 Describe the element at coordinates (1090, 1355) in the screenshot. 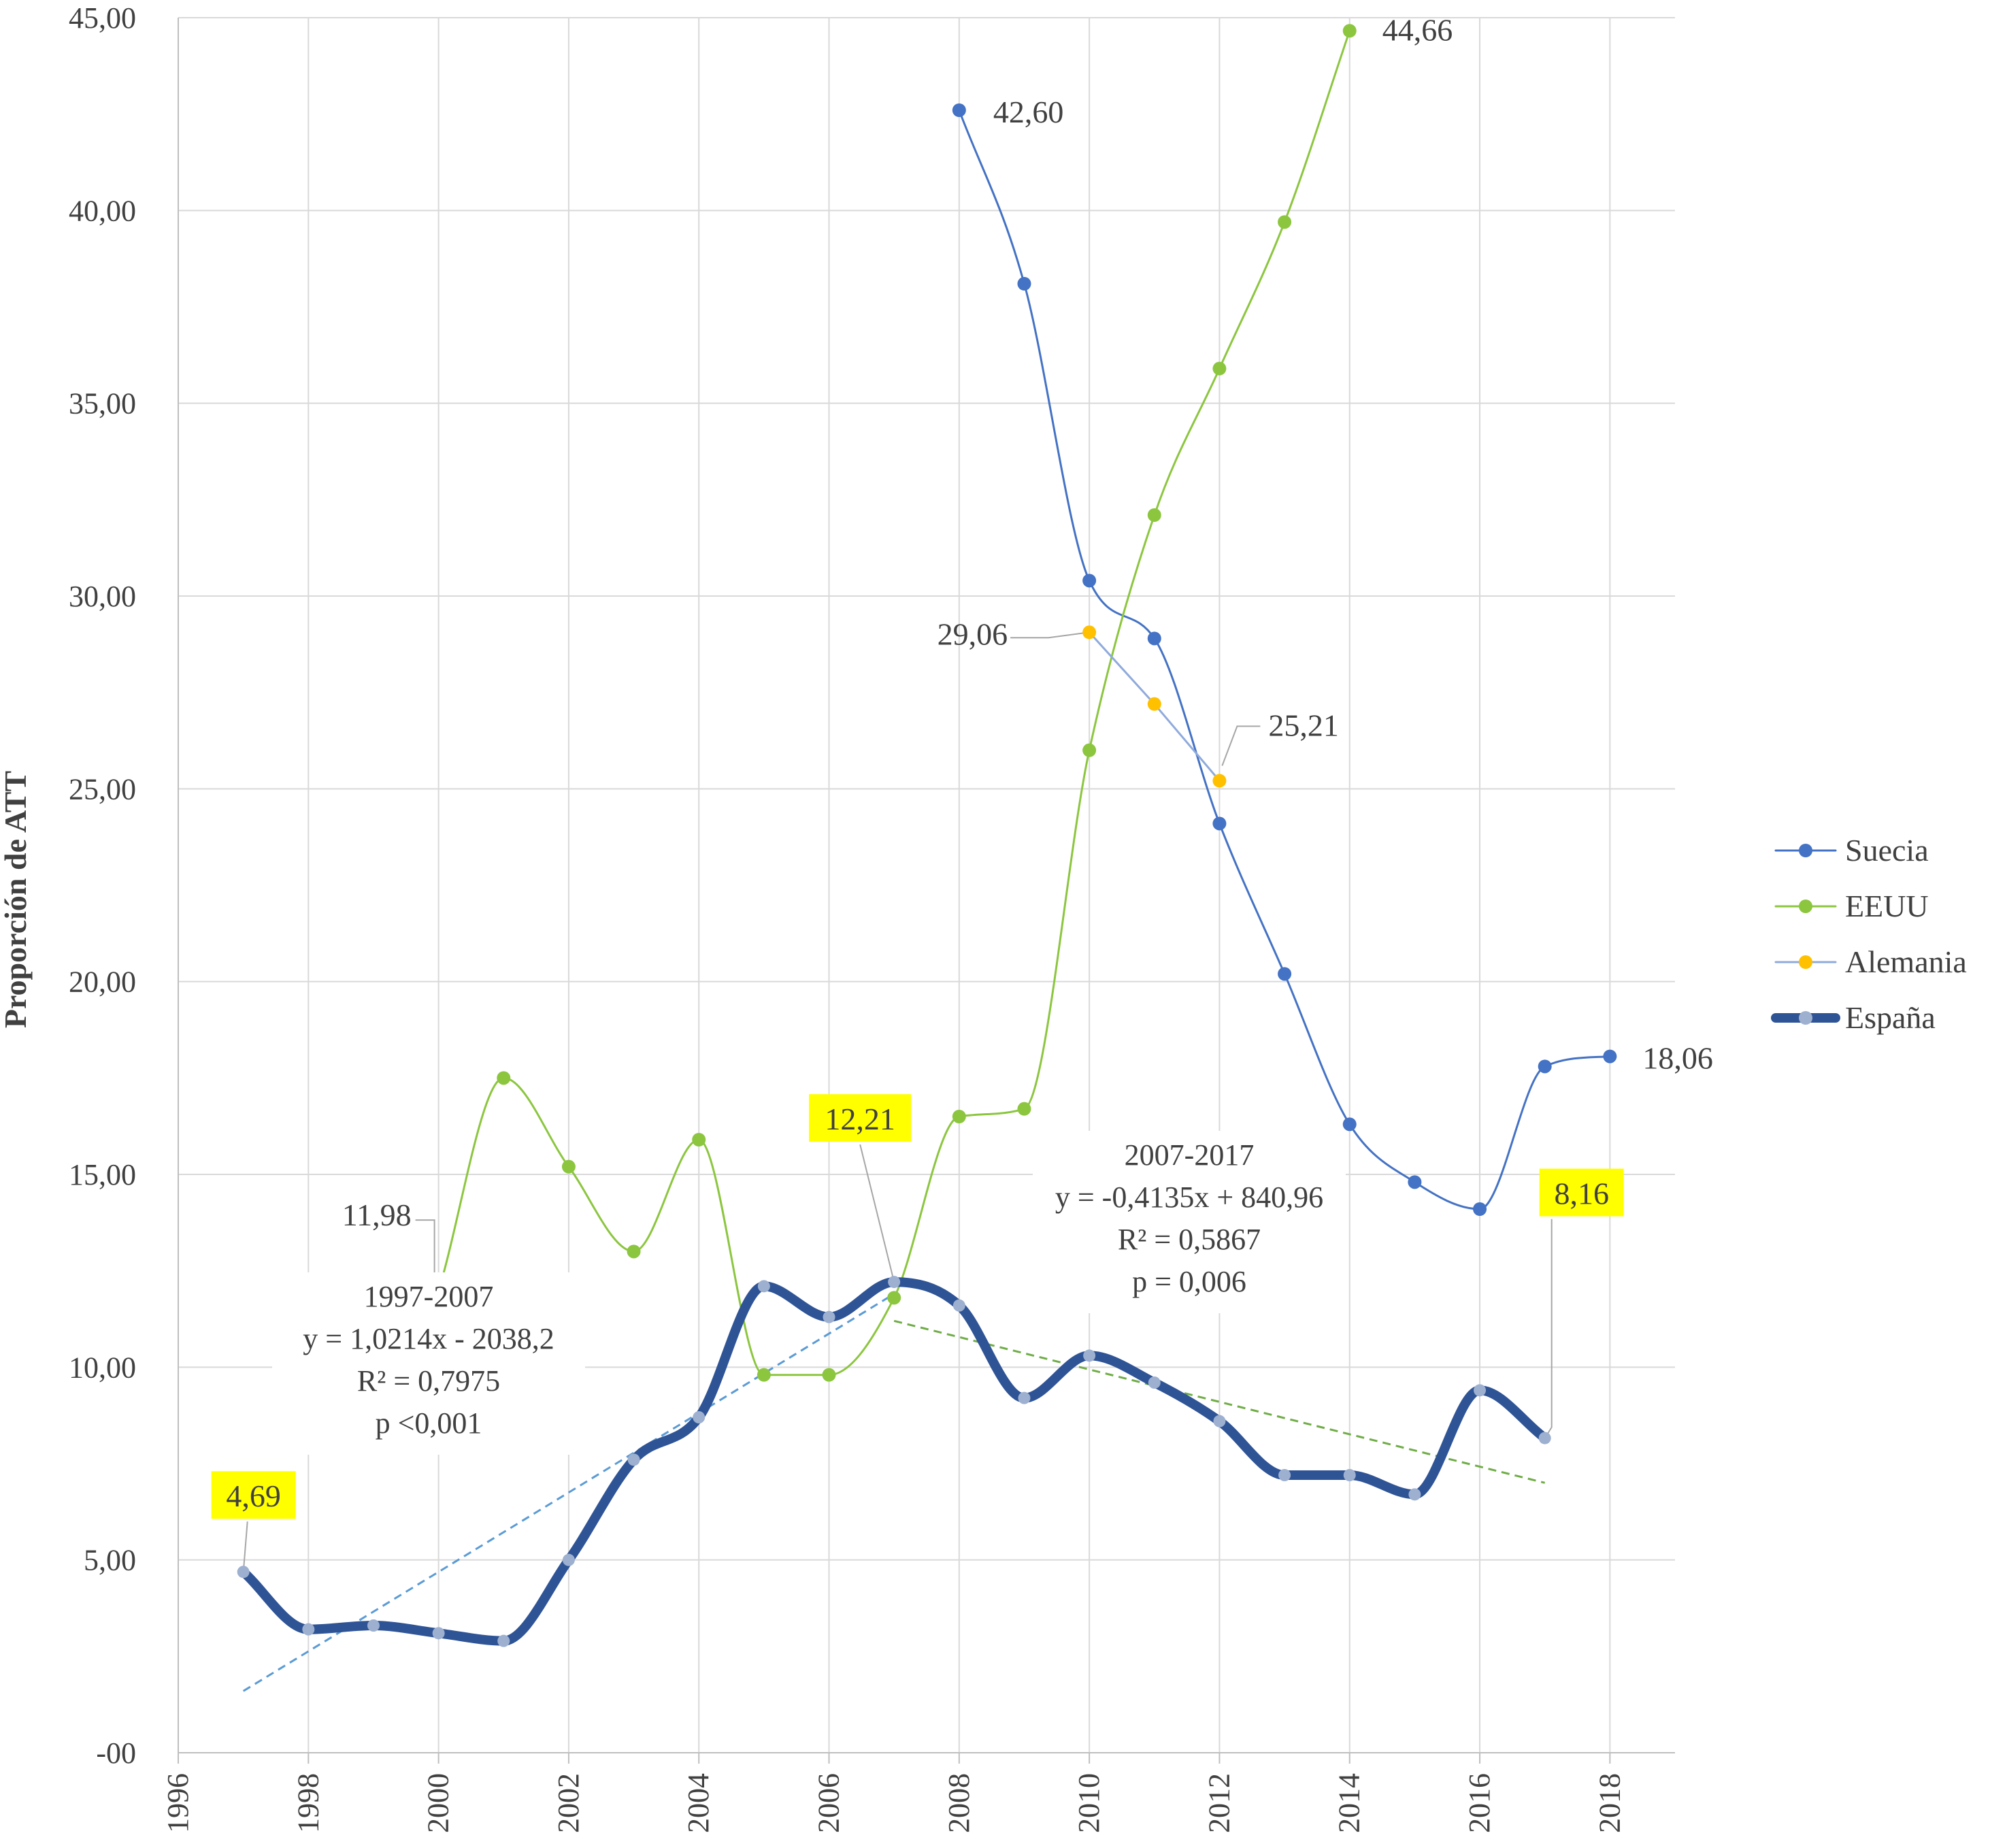

I see `marker-espana-2010` at that location.